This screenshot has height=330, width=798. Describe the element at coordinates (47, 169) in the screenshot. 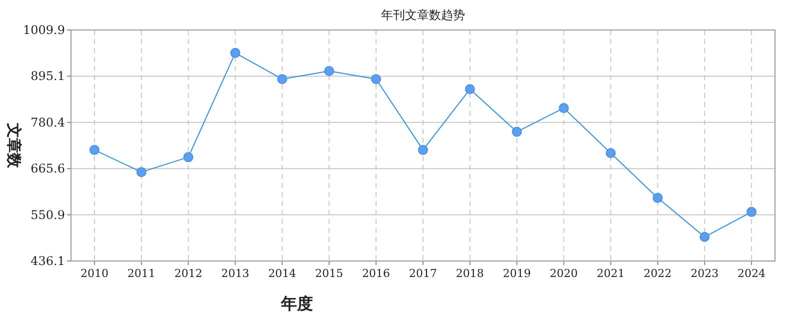

I see `y-tick-label: 665.6` at that location.